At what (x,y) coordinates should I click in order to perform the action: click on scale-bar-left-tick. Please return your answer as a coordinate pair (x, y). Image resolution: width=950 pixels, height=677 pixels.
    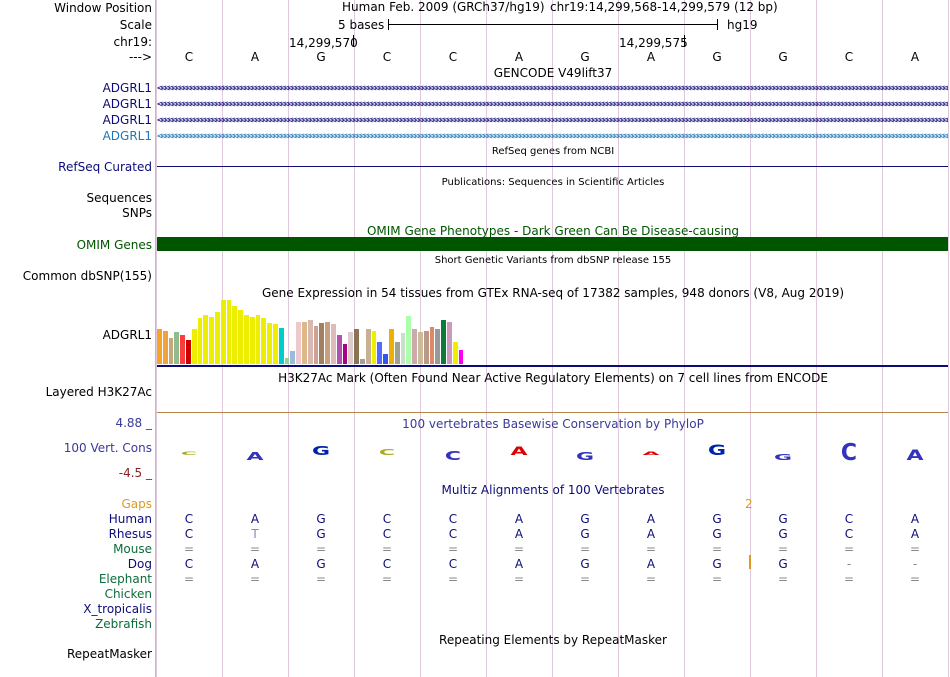
    Looking at the image, I should click on (388, 24).